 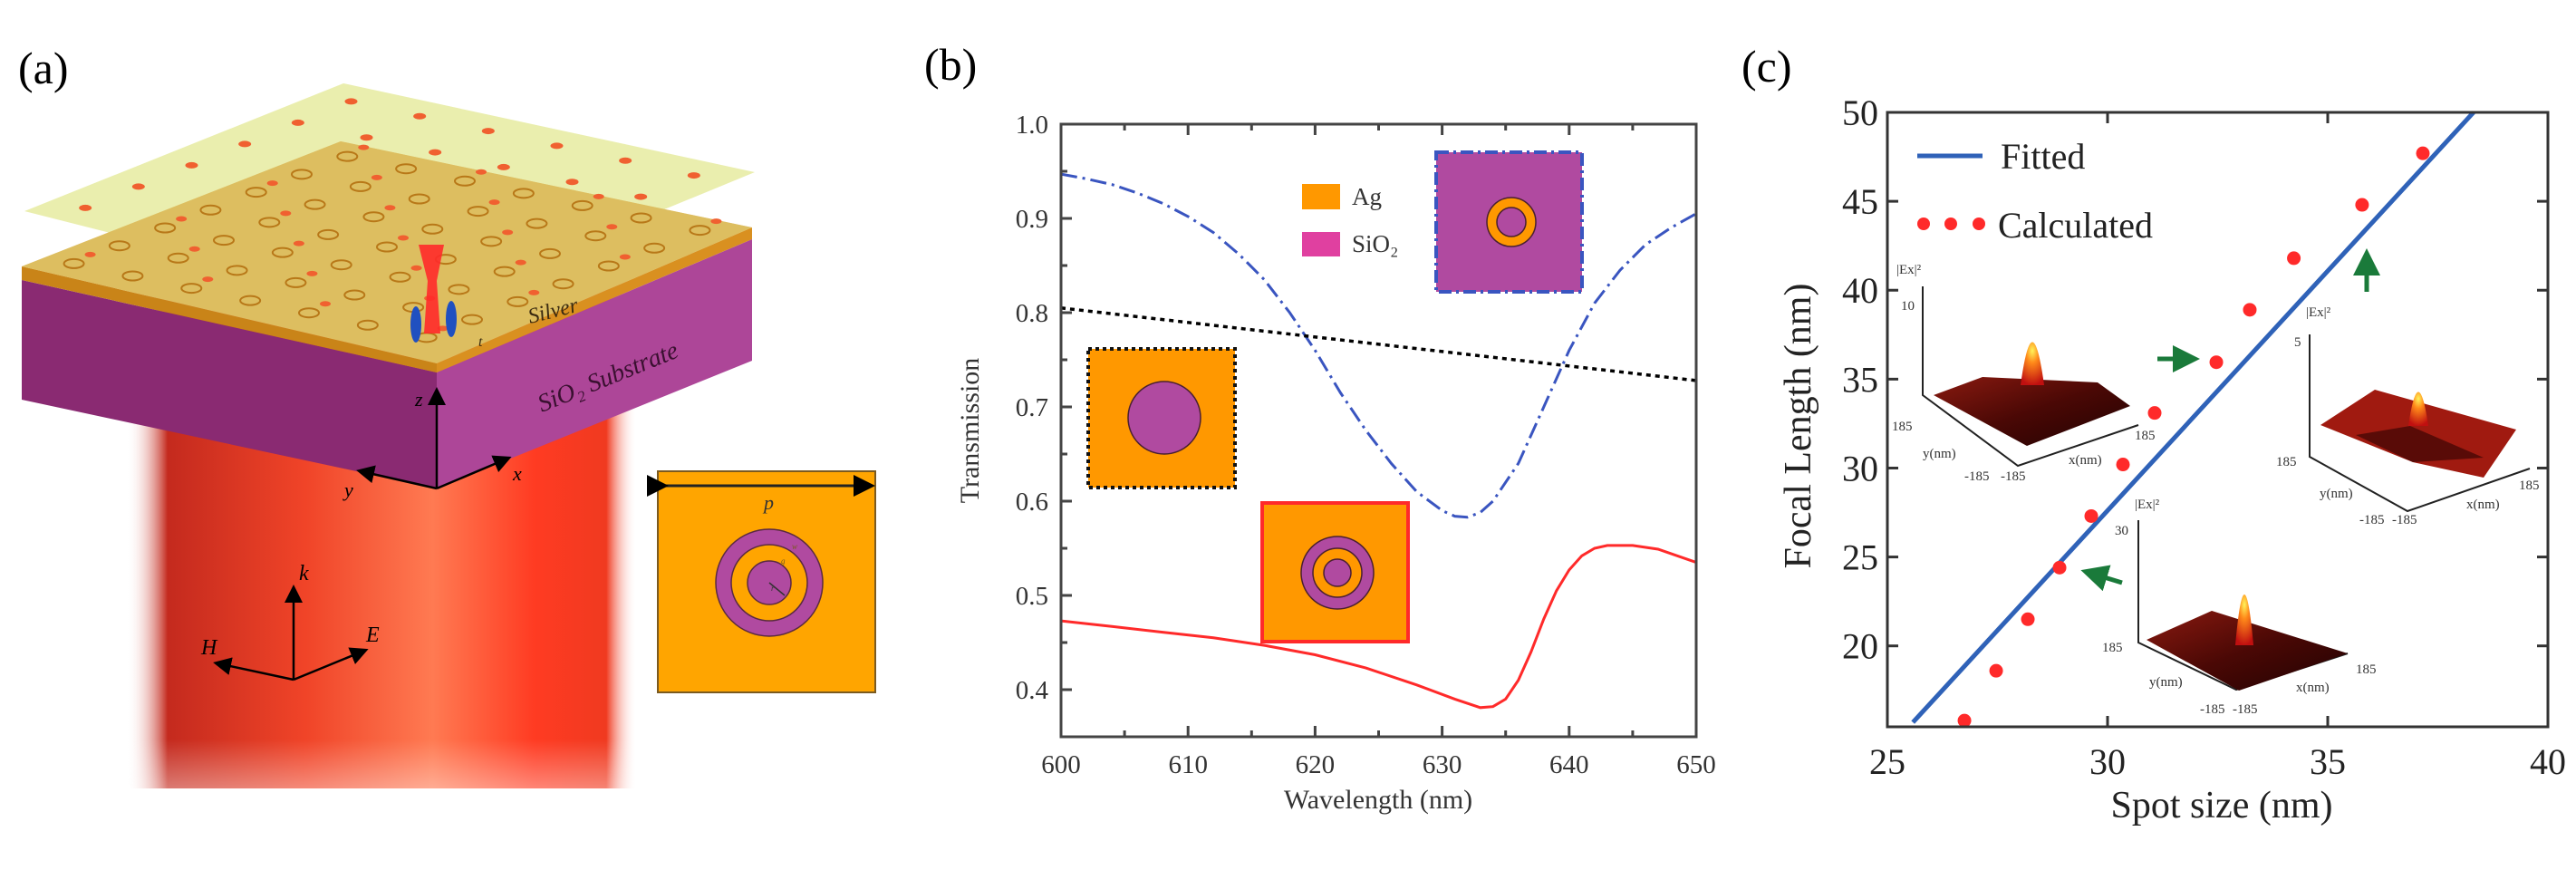 What do you see at coordinates (43, 68) in the screenshot?
I see `panel-a-label: (a)` at bounding box center [43, 68].